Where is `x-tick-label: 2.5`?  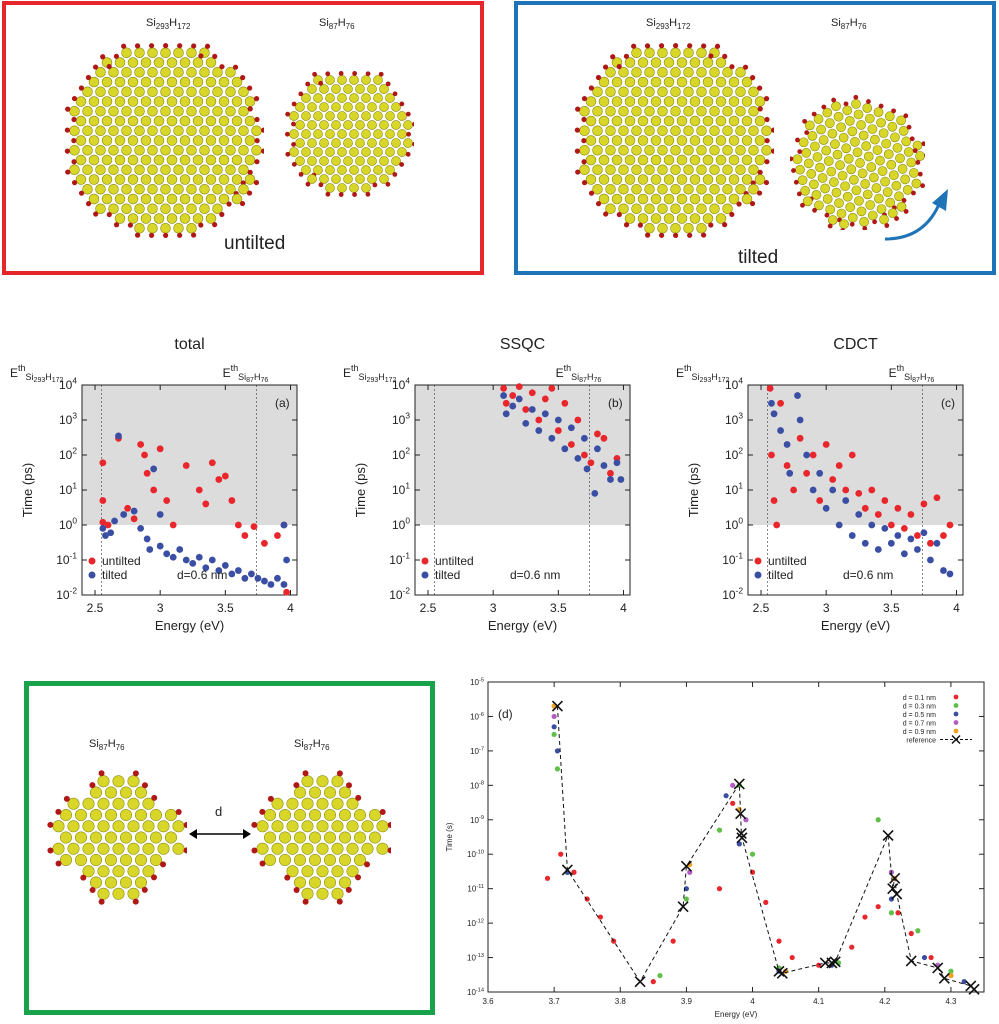
x-tick-label: 2.5 is located at coordinates (428, 608).